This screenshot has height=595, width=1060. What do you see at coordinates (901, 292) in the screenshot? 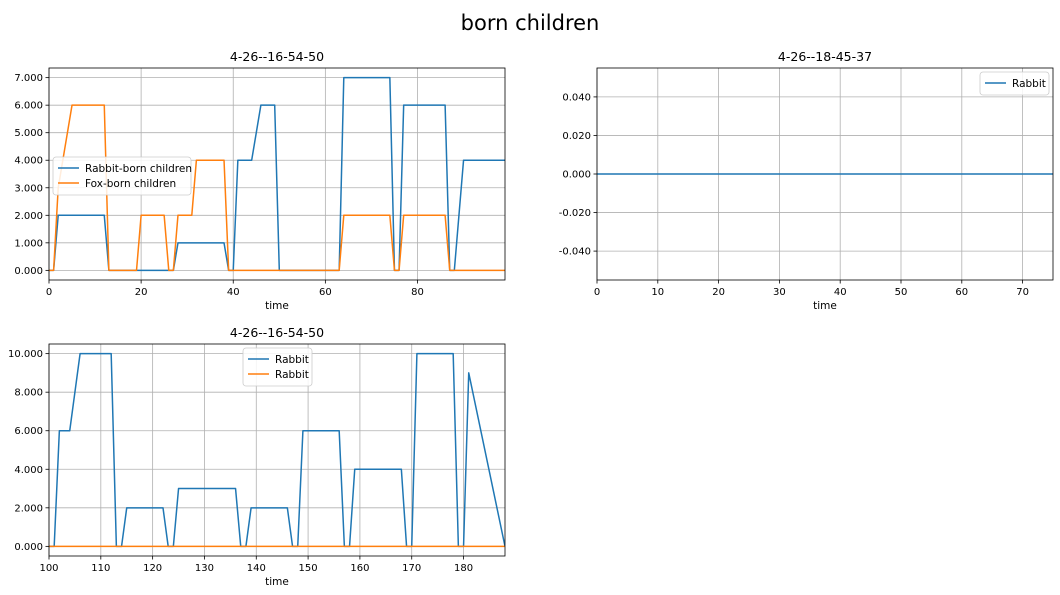
I see `x-tick-label: 50` at bounding box center [901, 292].